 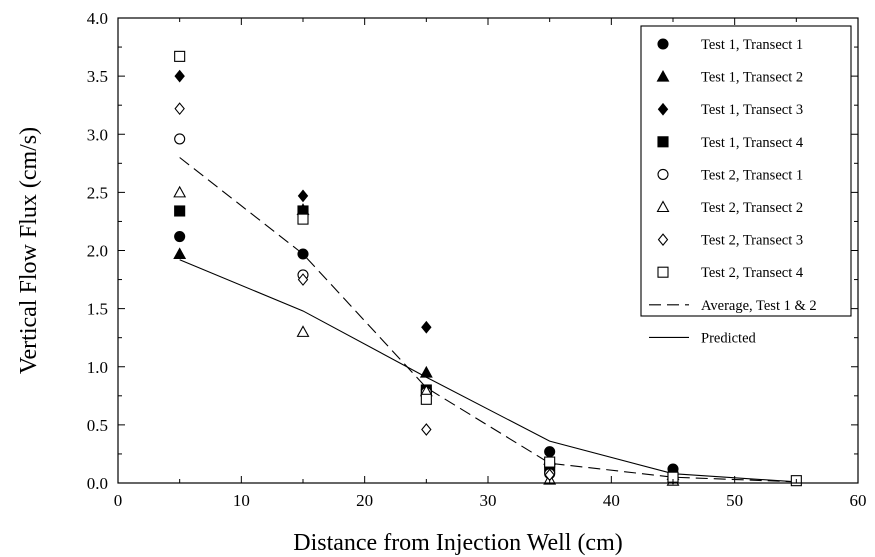 What do you see at coordinates (364, 500) in the screenshot?
I see `x-tick-label: 20` at bounding box center [364, 500].